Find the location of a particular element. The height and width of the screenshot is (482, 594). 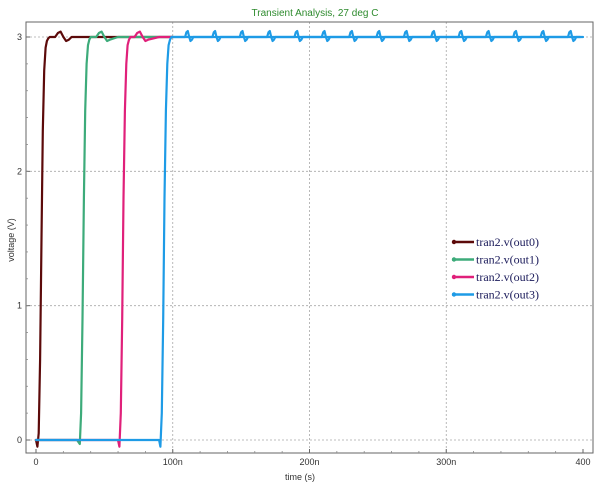

y-axis: 0 1 2 3 is located at coordinates (23, 238).